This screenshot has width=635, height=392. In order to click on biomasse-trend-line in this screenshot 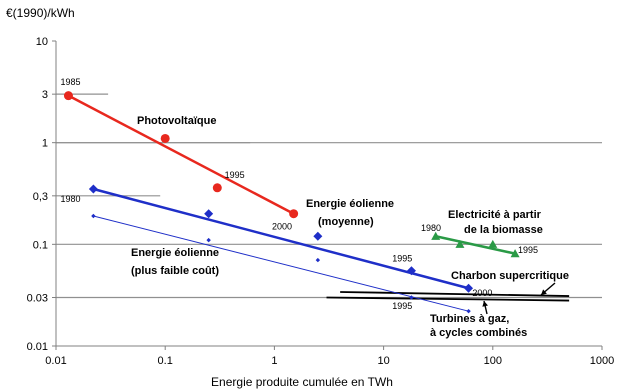, I will do `click(475, 245)`.